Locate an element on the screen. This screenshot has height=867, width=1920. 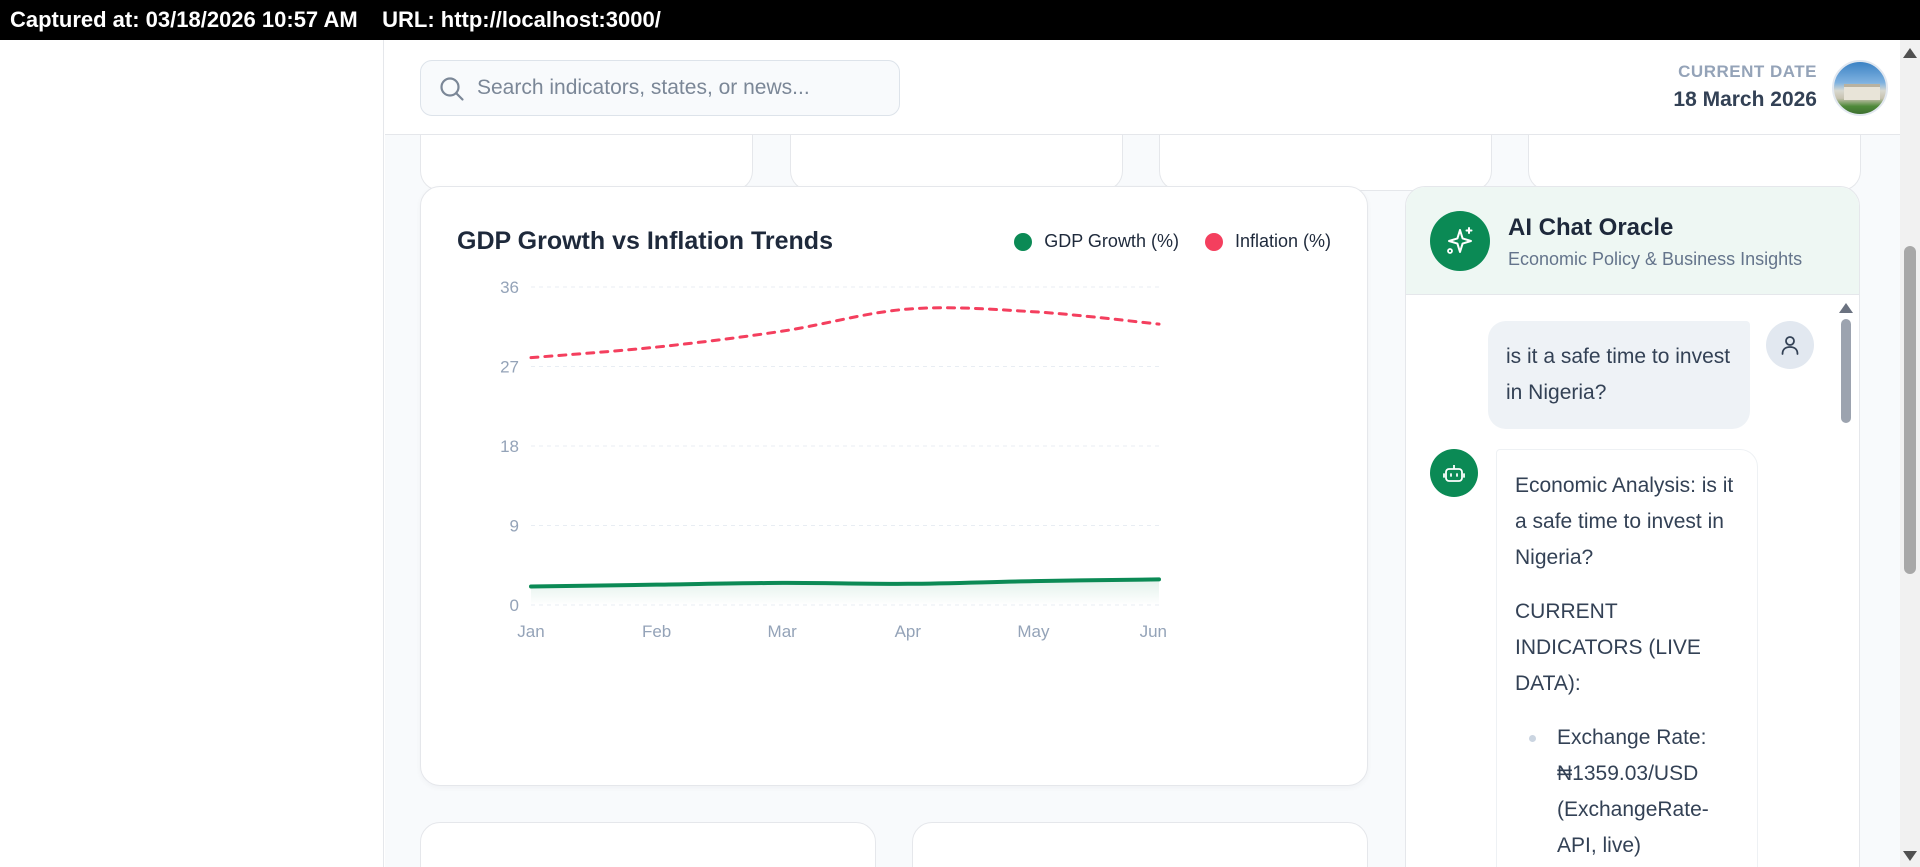
bot-icon is located at coordinates (1454, 473).